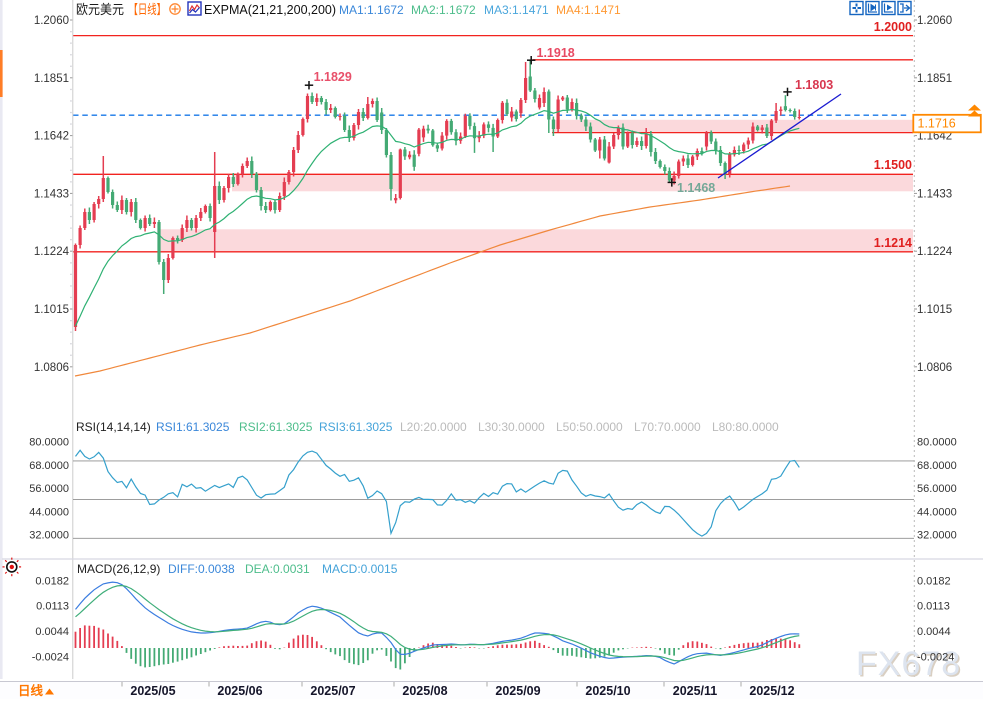 This screenshot has height=704, width=983. What do you see at coordinates (695, 691) in the screenshot?
I see `svg-text: 2025/11` at bounding box center [695, 691].